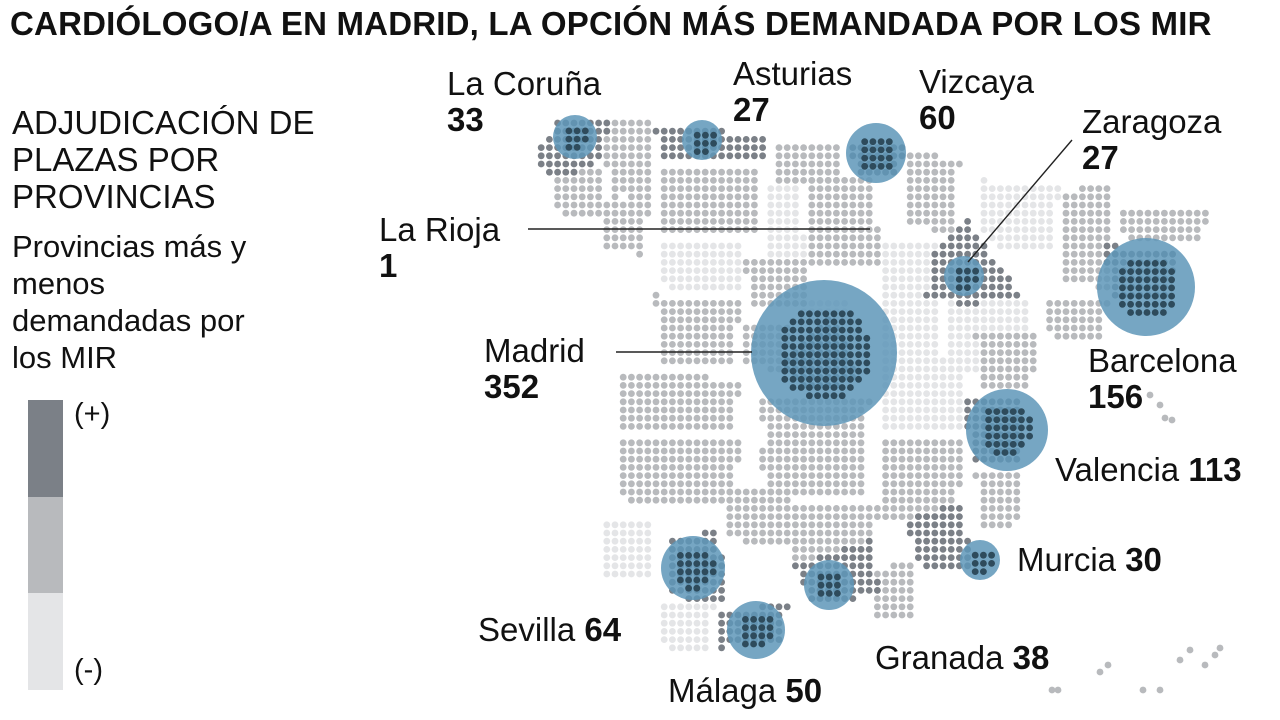 The image size is (1280, 720). What do you see at coordinates (762, 139) in the screenshot?
I see `dots-asturias` at bounding box center [762, 139].